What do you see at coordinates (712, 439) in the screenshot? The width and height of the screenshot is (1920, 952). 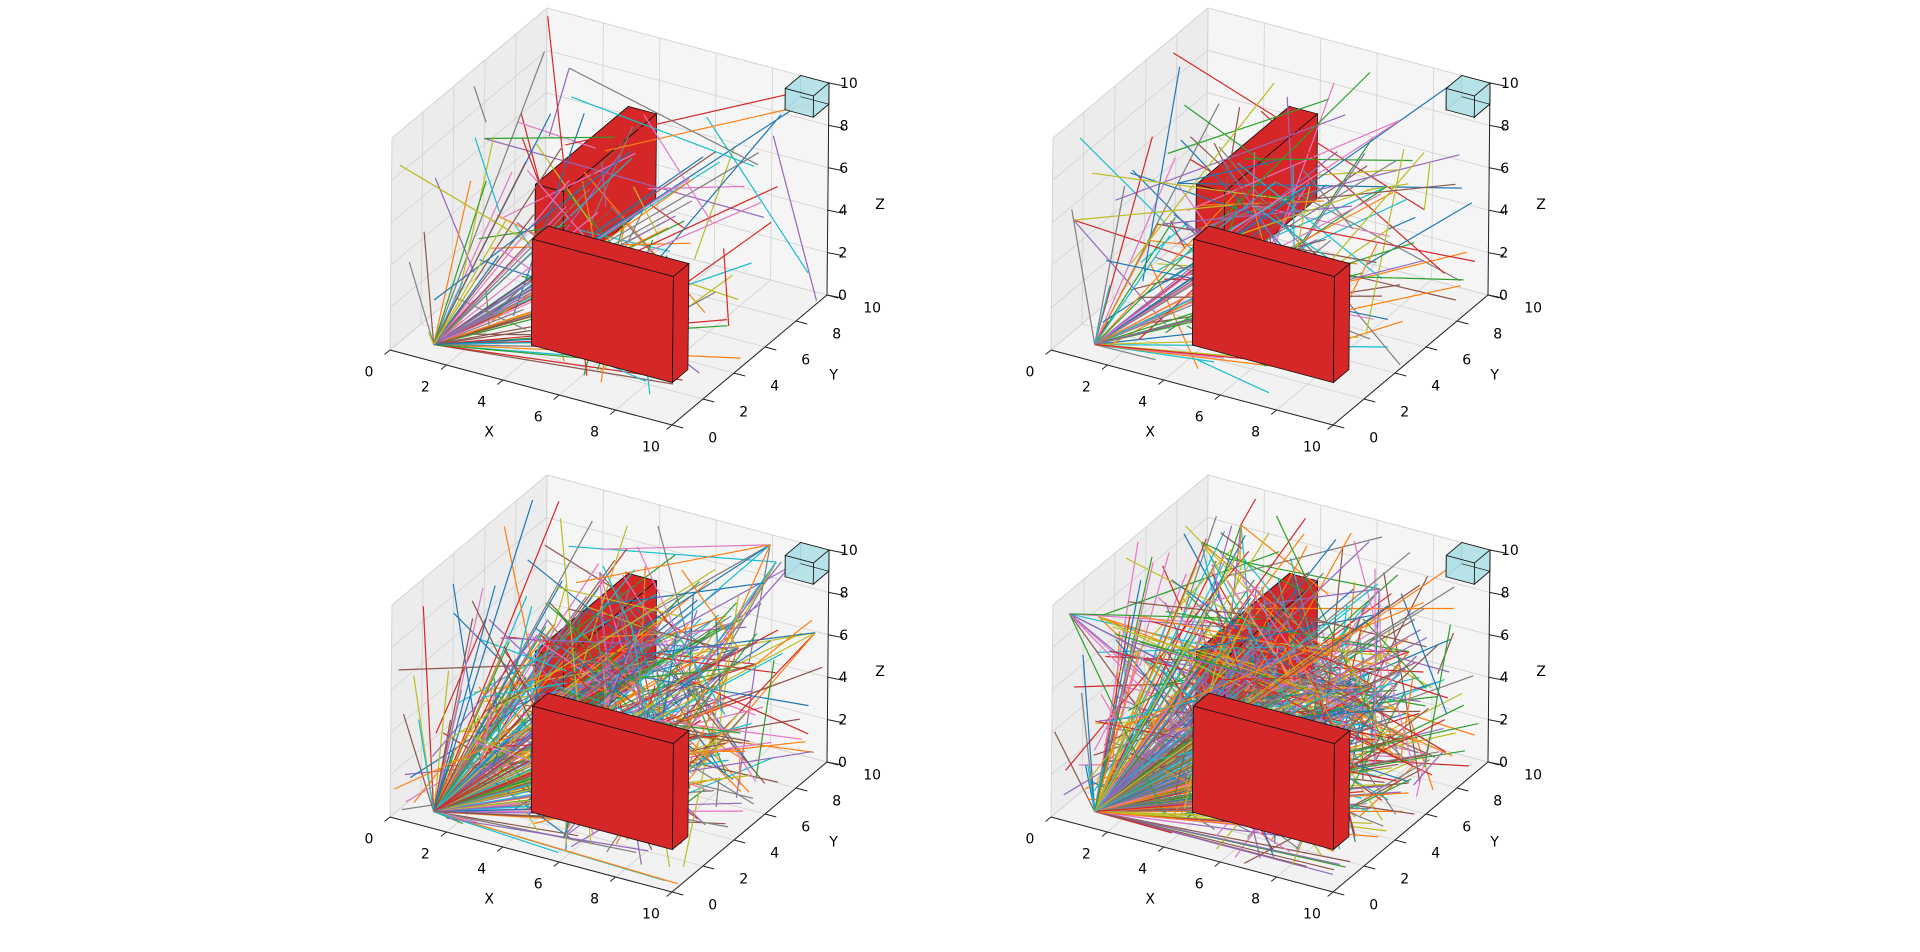 I see `y-tick-label: 0` at bounding box center [712, 439].